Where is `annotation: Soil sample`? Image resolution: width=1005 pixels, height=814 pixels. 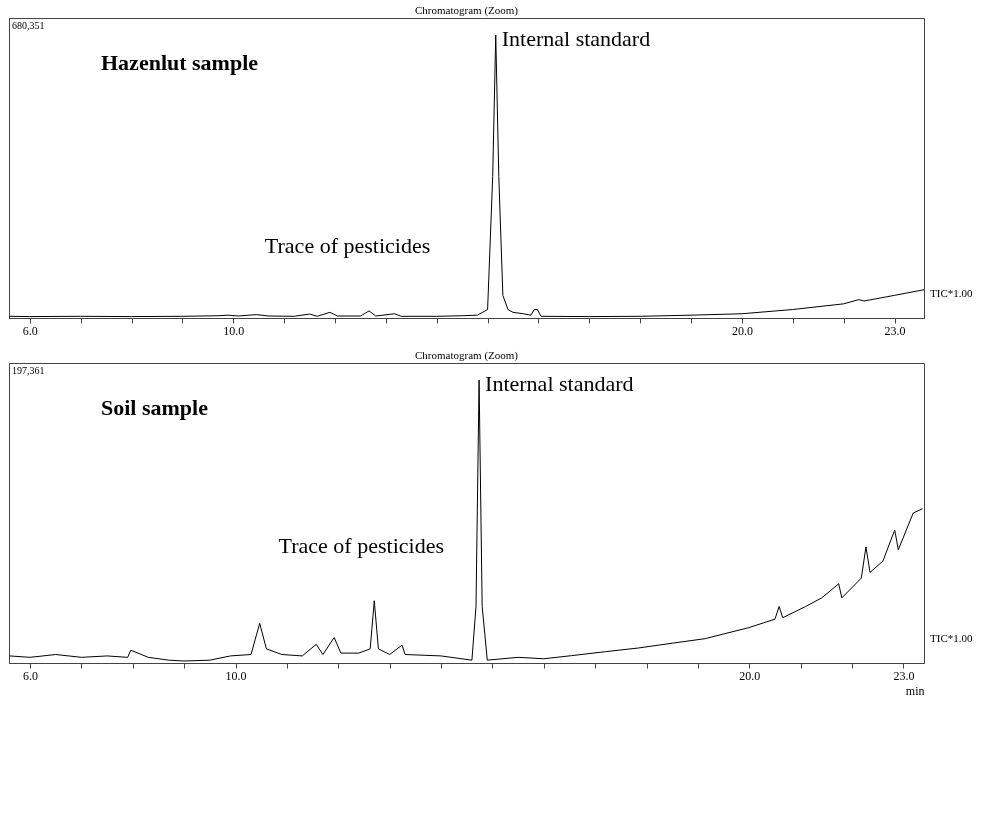 annotation: Soil sample is located at coordinates (155, 407).